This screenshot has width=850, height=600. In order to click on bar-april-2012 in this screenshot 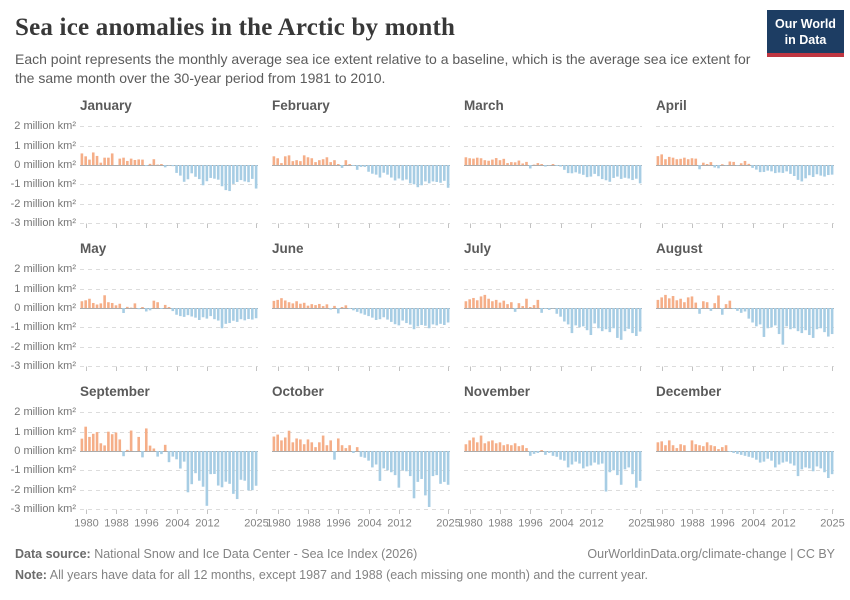, I will do `click(783, 169)`.